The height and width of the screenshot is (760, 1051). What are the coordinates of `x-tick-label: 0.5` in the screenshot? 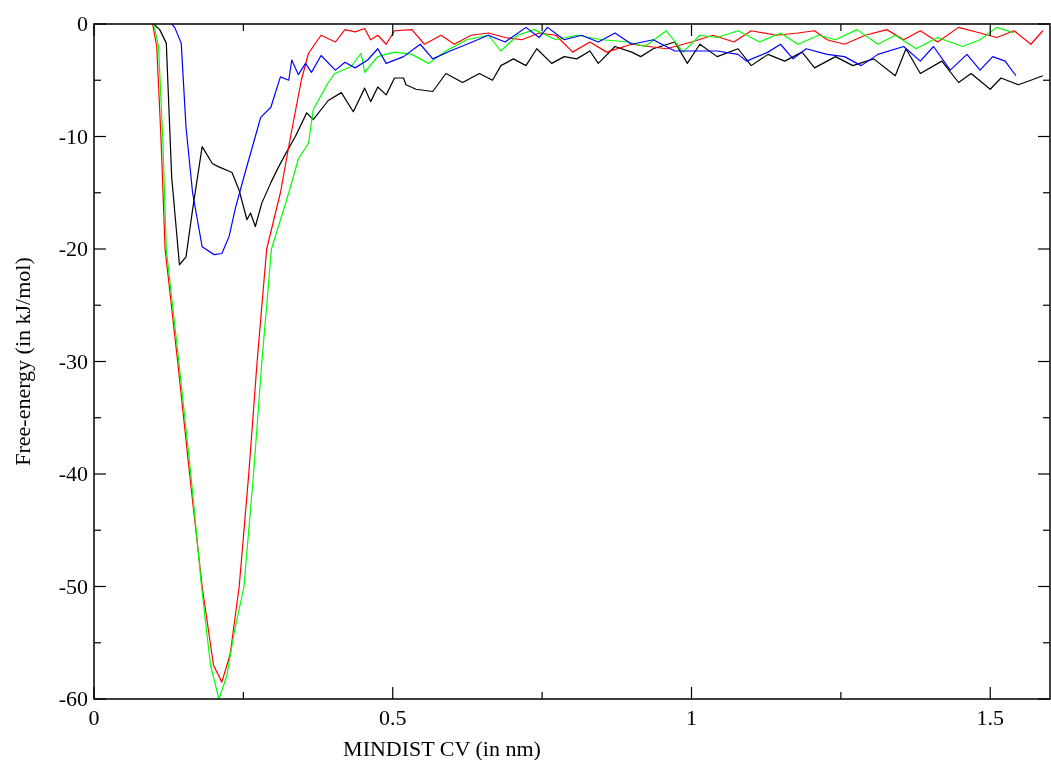 It's located at (393, 717).